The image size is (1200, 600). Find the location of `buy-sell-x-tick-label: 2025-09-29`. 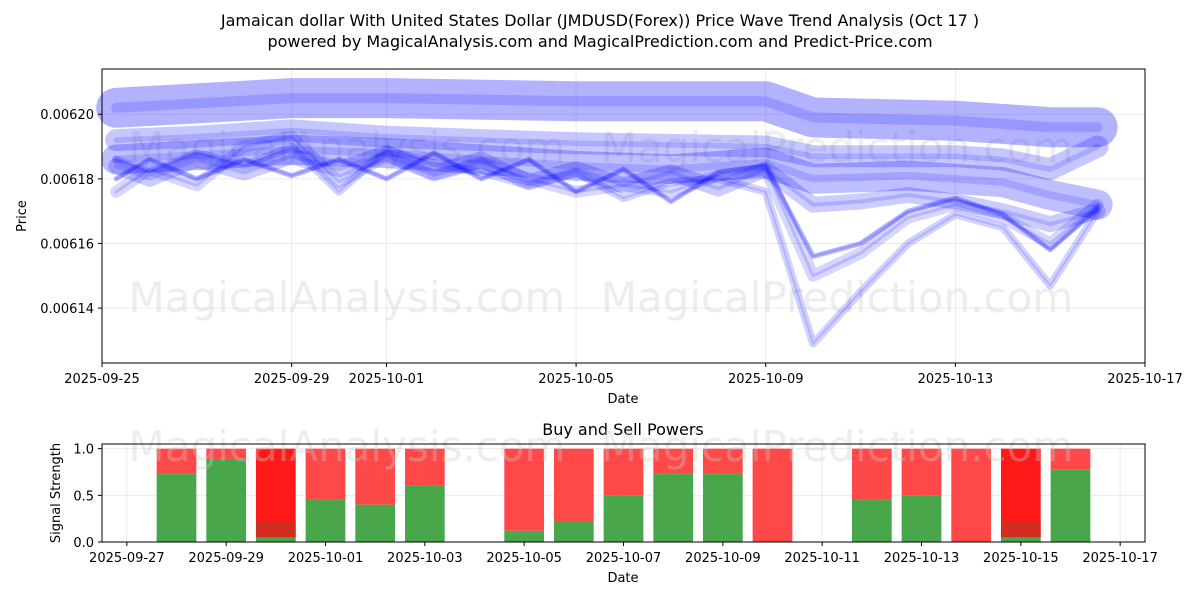

buy-sell-x-tick-label: 2025-09-29 is located at coordinates (226, 558).